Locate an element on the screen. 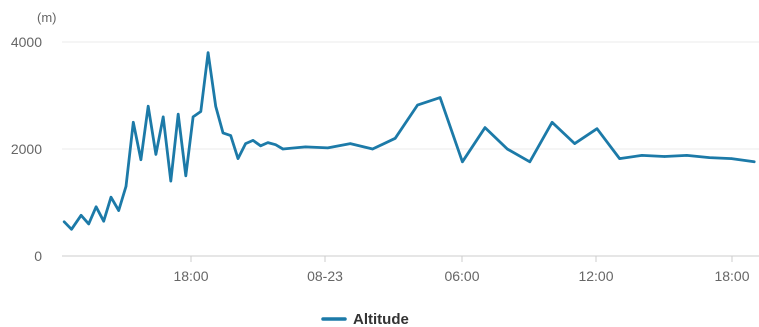 The width and height of the screenshot is (759, 327). y-tick-label: 2000 is located at coordinates (26, 149).